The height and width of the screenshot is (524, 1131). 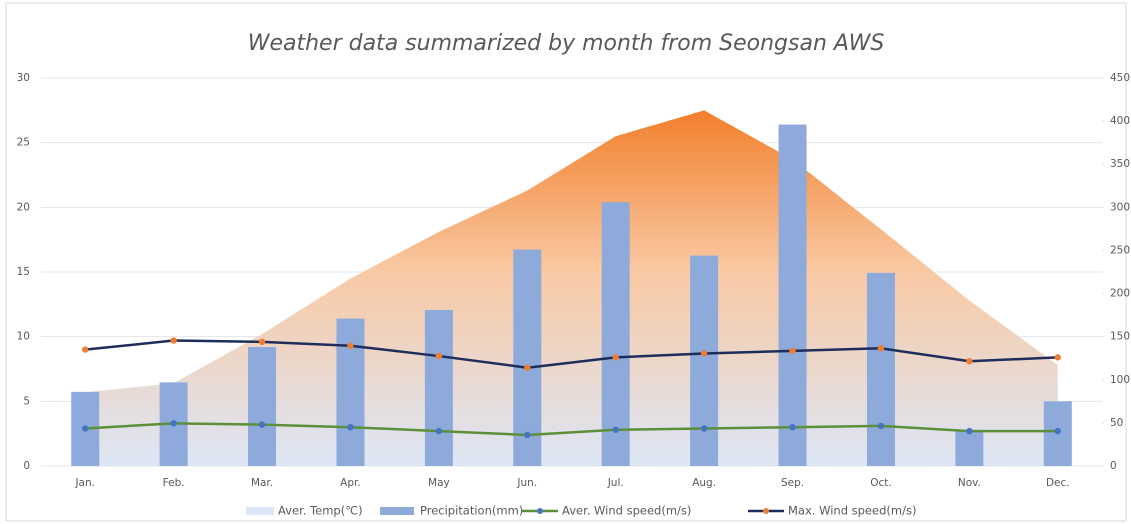 What do you see at coordinates (852, 511) in the screenshot?
I see `legend-label: Max. Wind speed(m/s)` at bounding box center [852, 511].